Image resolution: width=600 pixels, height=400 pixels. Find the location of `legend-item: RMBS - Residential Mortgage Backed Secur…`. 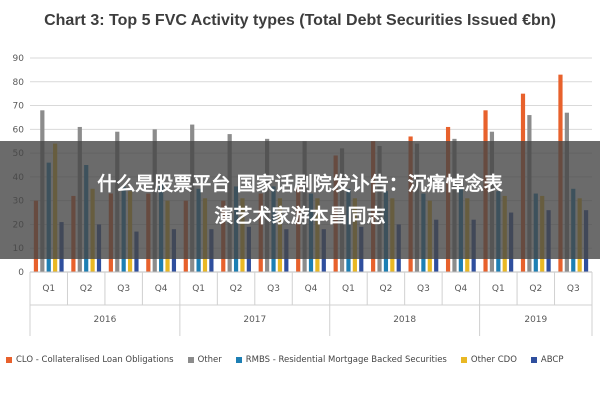

legend-item: RMBS - Residential Mortgage Backed Secur… is located at coordinates (341, 360).